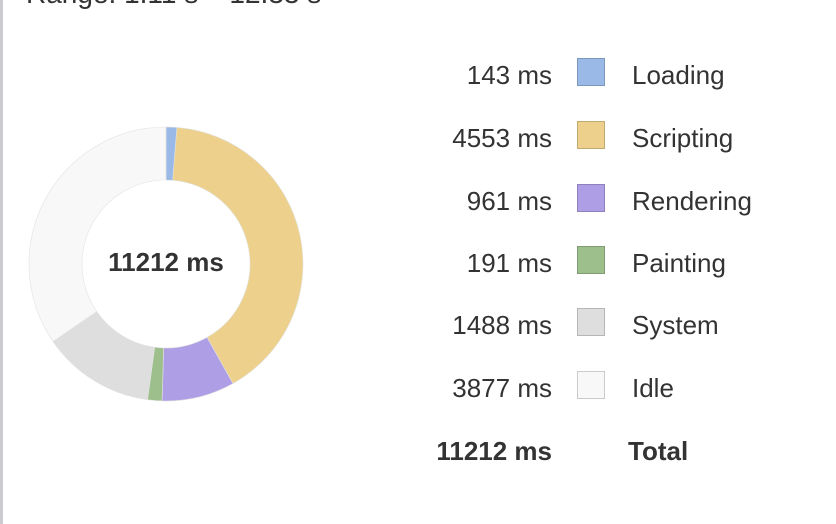  I want to click on legend-row-loading: 143 ms Loading, so click(600, 76).